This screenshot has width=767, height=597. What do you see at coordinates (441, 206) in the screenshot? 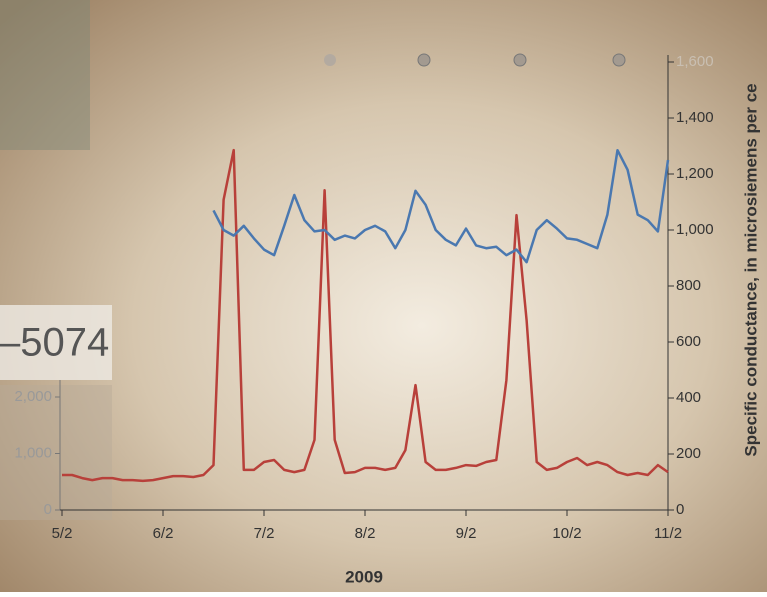
I see `series-line` at bounding box center [441, 206].